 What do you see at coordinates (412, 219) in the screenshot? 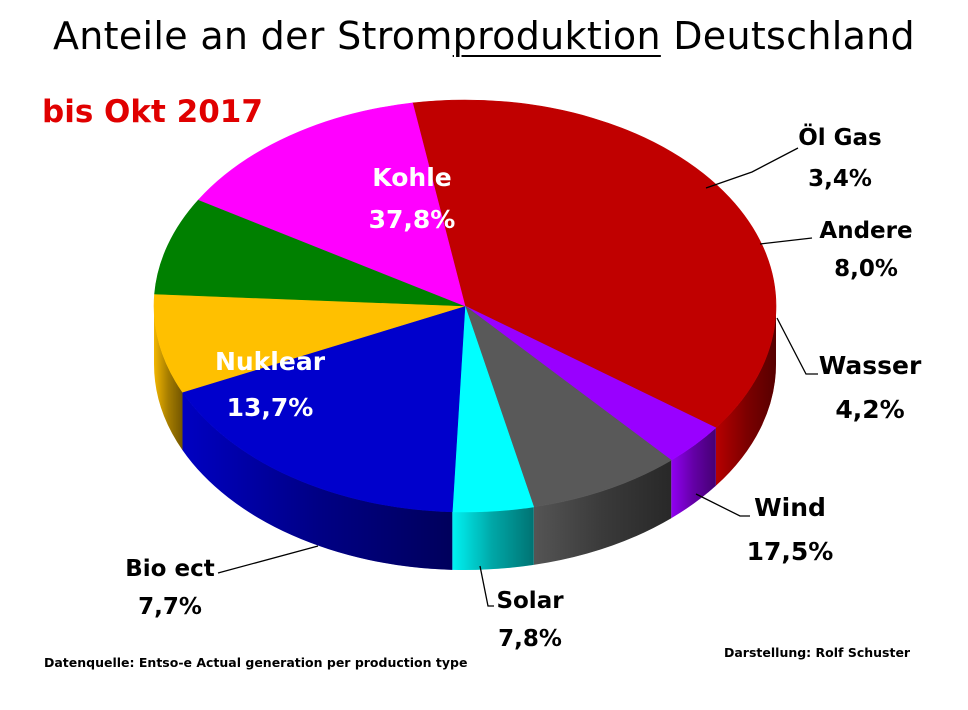
I see `slice-value-kohle: 37,8%` at bounding box center [412, 219].